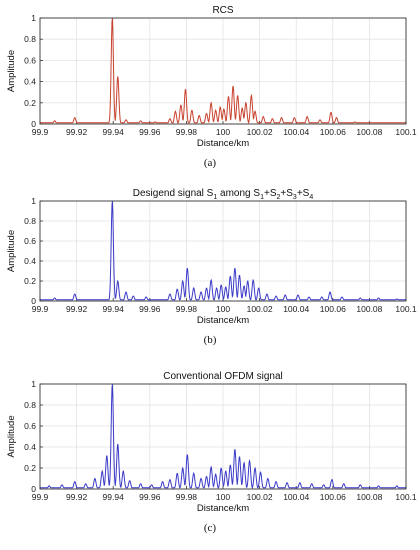 The image size is (420, 550). What do you see at coordinates (173, 193) in the screenshot?
I see `title-text: Desigend signal S` at bounding box center [173, 193].